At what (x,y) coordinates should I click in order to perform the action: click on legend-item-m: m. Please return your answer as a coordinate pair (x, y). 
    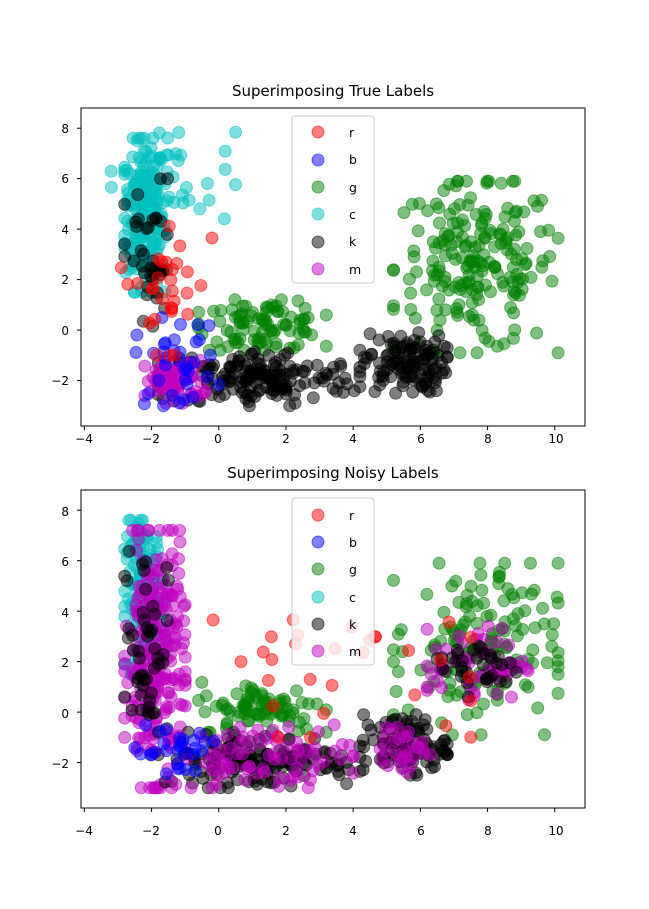
    Looking at the image, I should click on (336, 651).